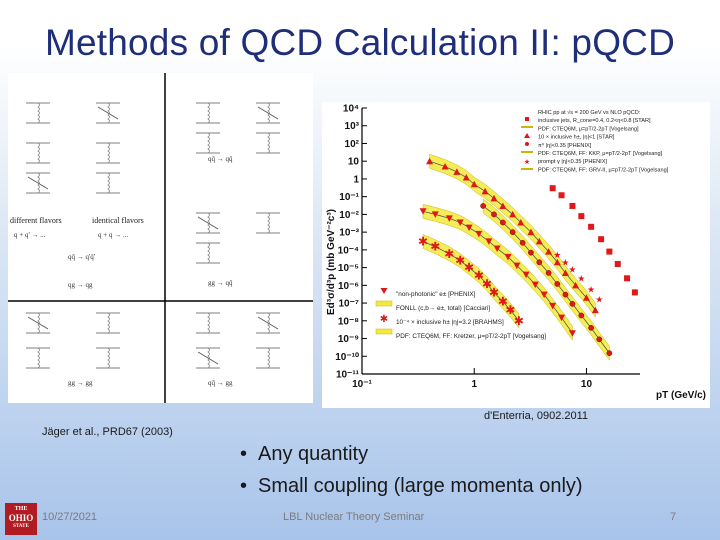  I want to click on legend-entry-bottom: "non-photonic" e± [PHENIX], so click(436, 294).